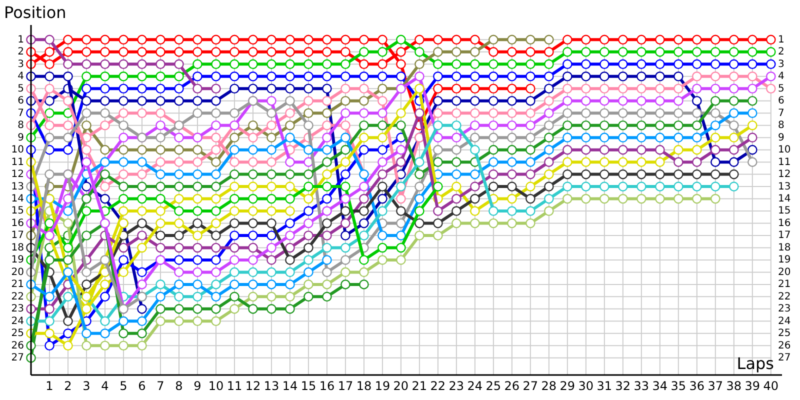 This screenshot has height=400, width=800. Describe the element at coordinates (784, 284) in the screenshot. I see `y2-tick-label: 21` at that location.